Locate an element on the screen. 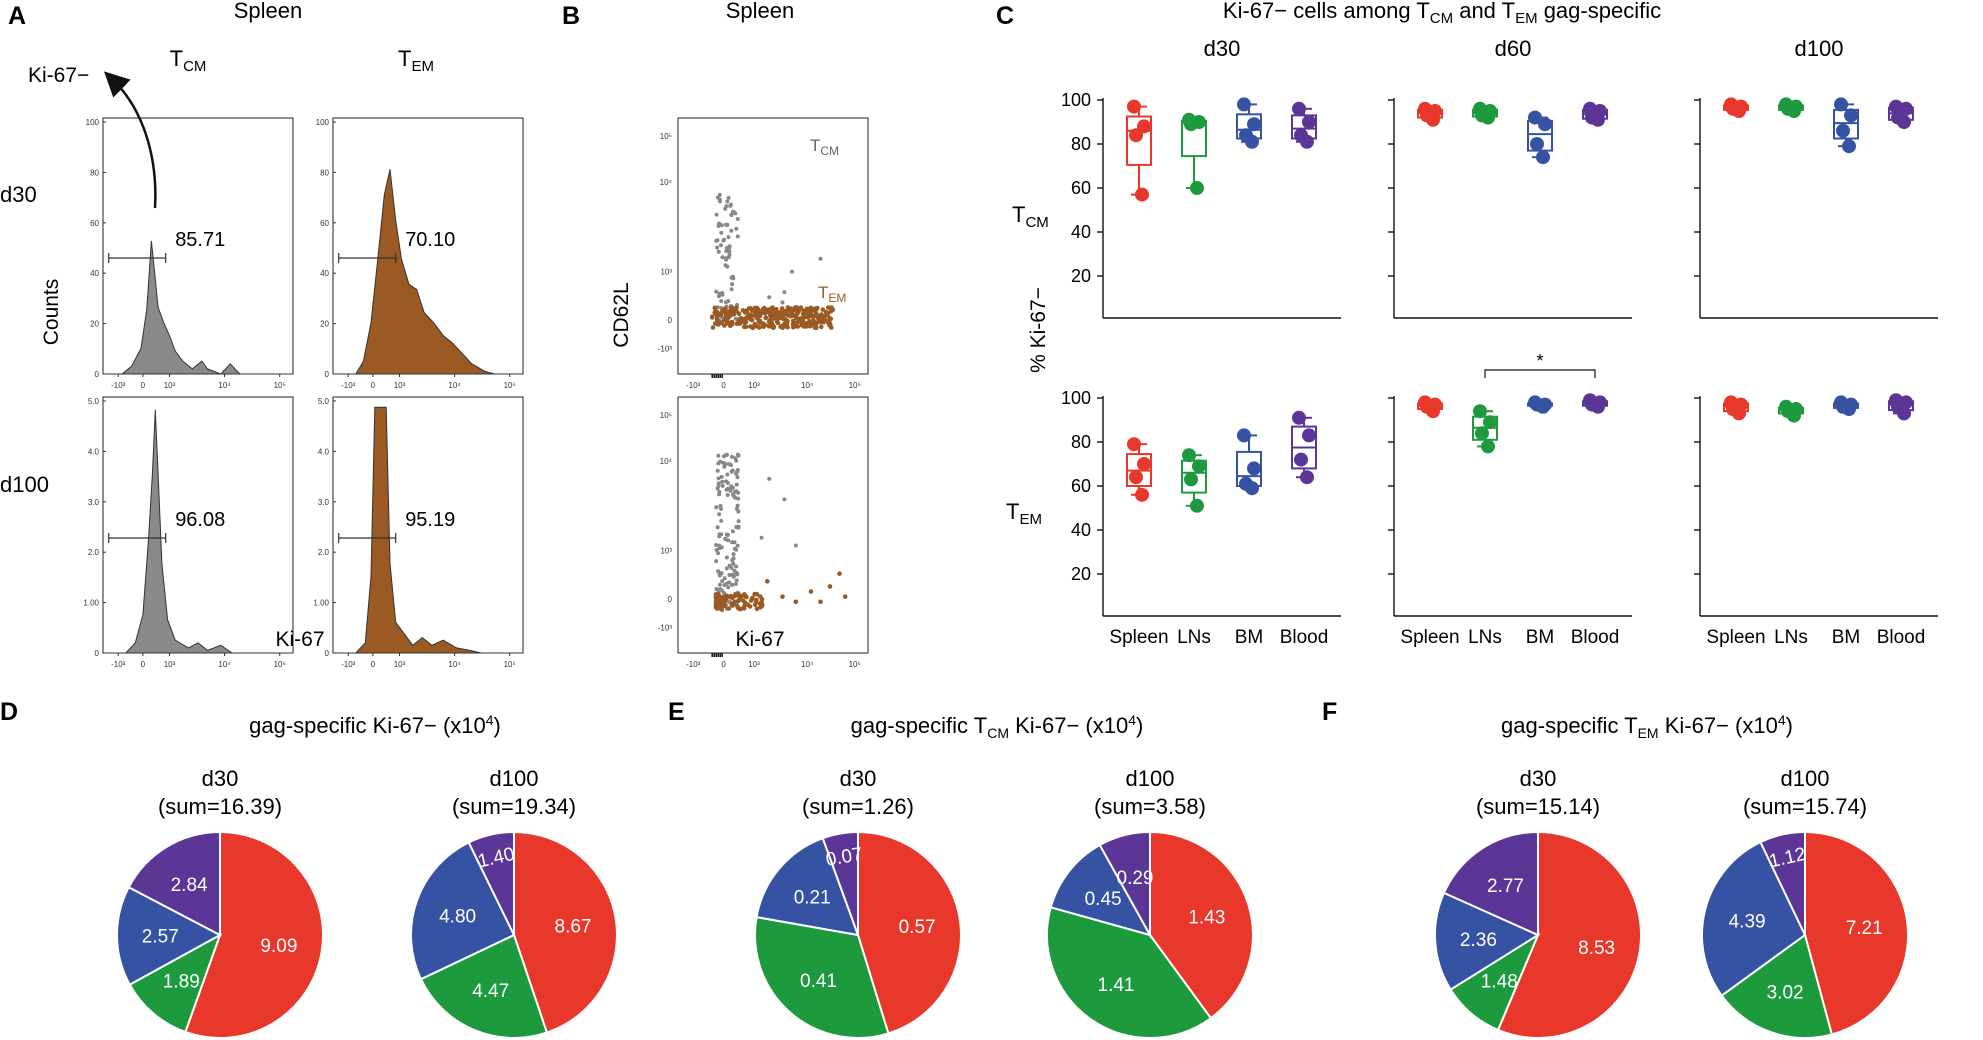  pie-slice-label: 4.39 is located at coordinates (1747, 921).